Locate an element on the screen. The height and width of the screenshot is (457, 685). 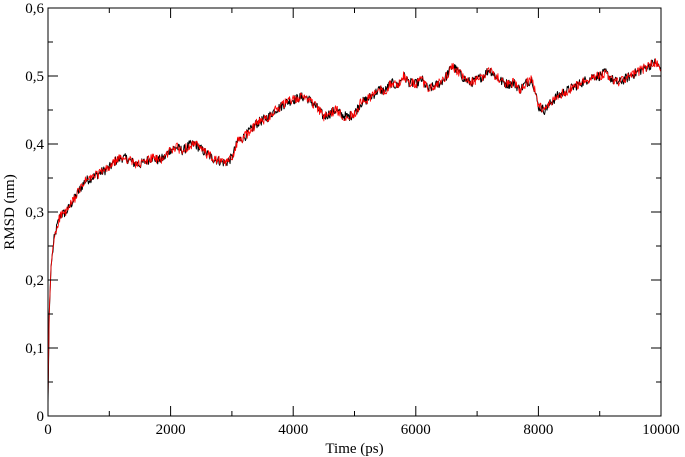
x-tick-label: 2000 is located at coordinates (171, 430).